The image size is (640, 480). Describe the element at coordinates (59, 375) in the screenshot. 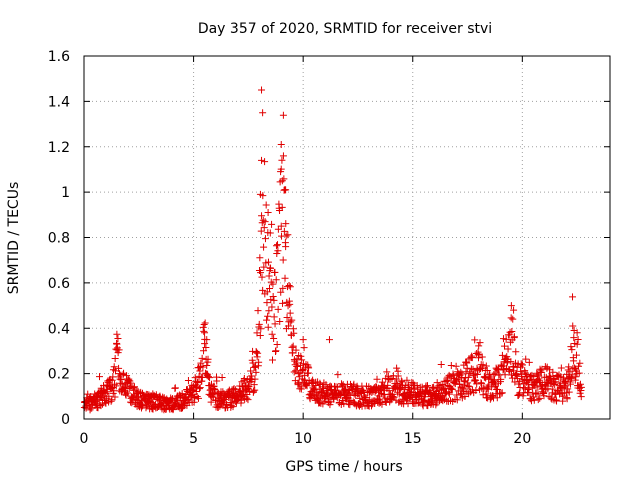

I see `y-tick-label: 0.2` at that location.